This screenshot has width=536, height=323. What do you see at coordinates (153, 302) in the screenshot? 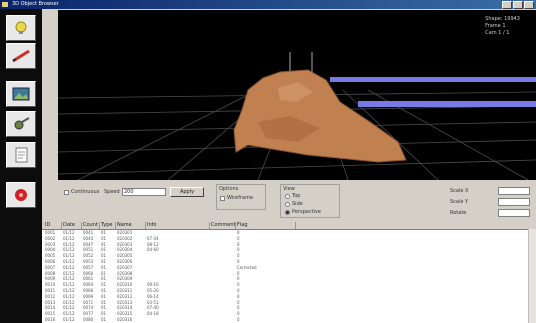
I see `table-cell: 03-51` at bounding box center [153, 302].